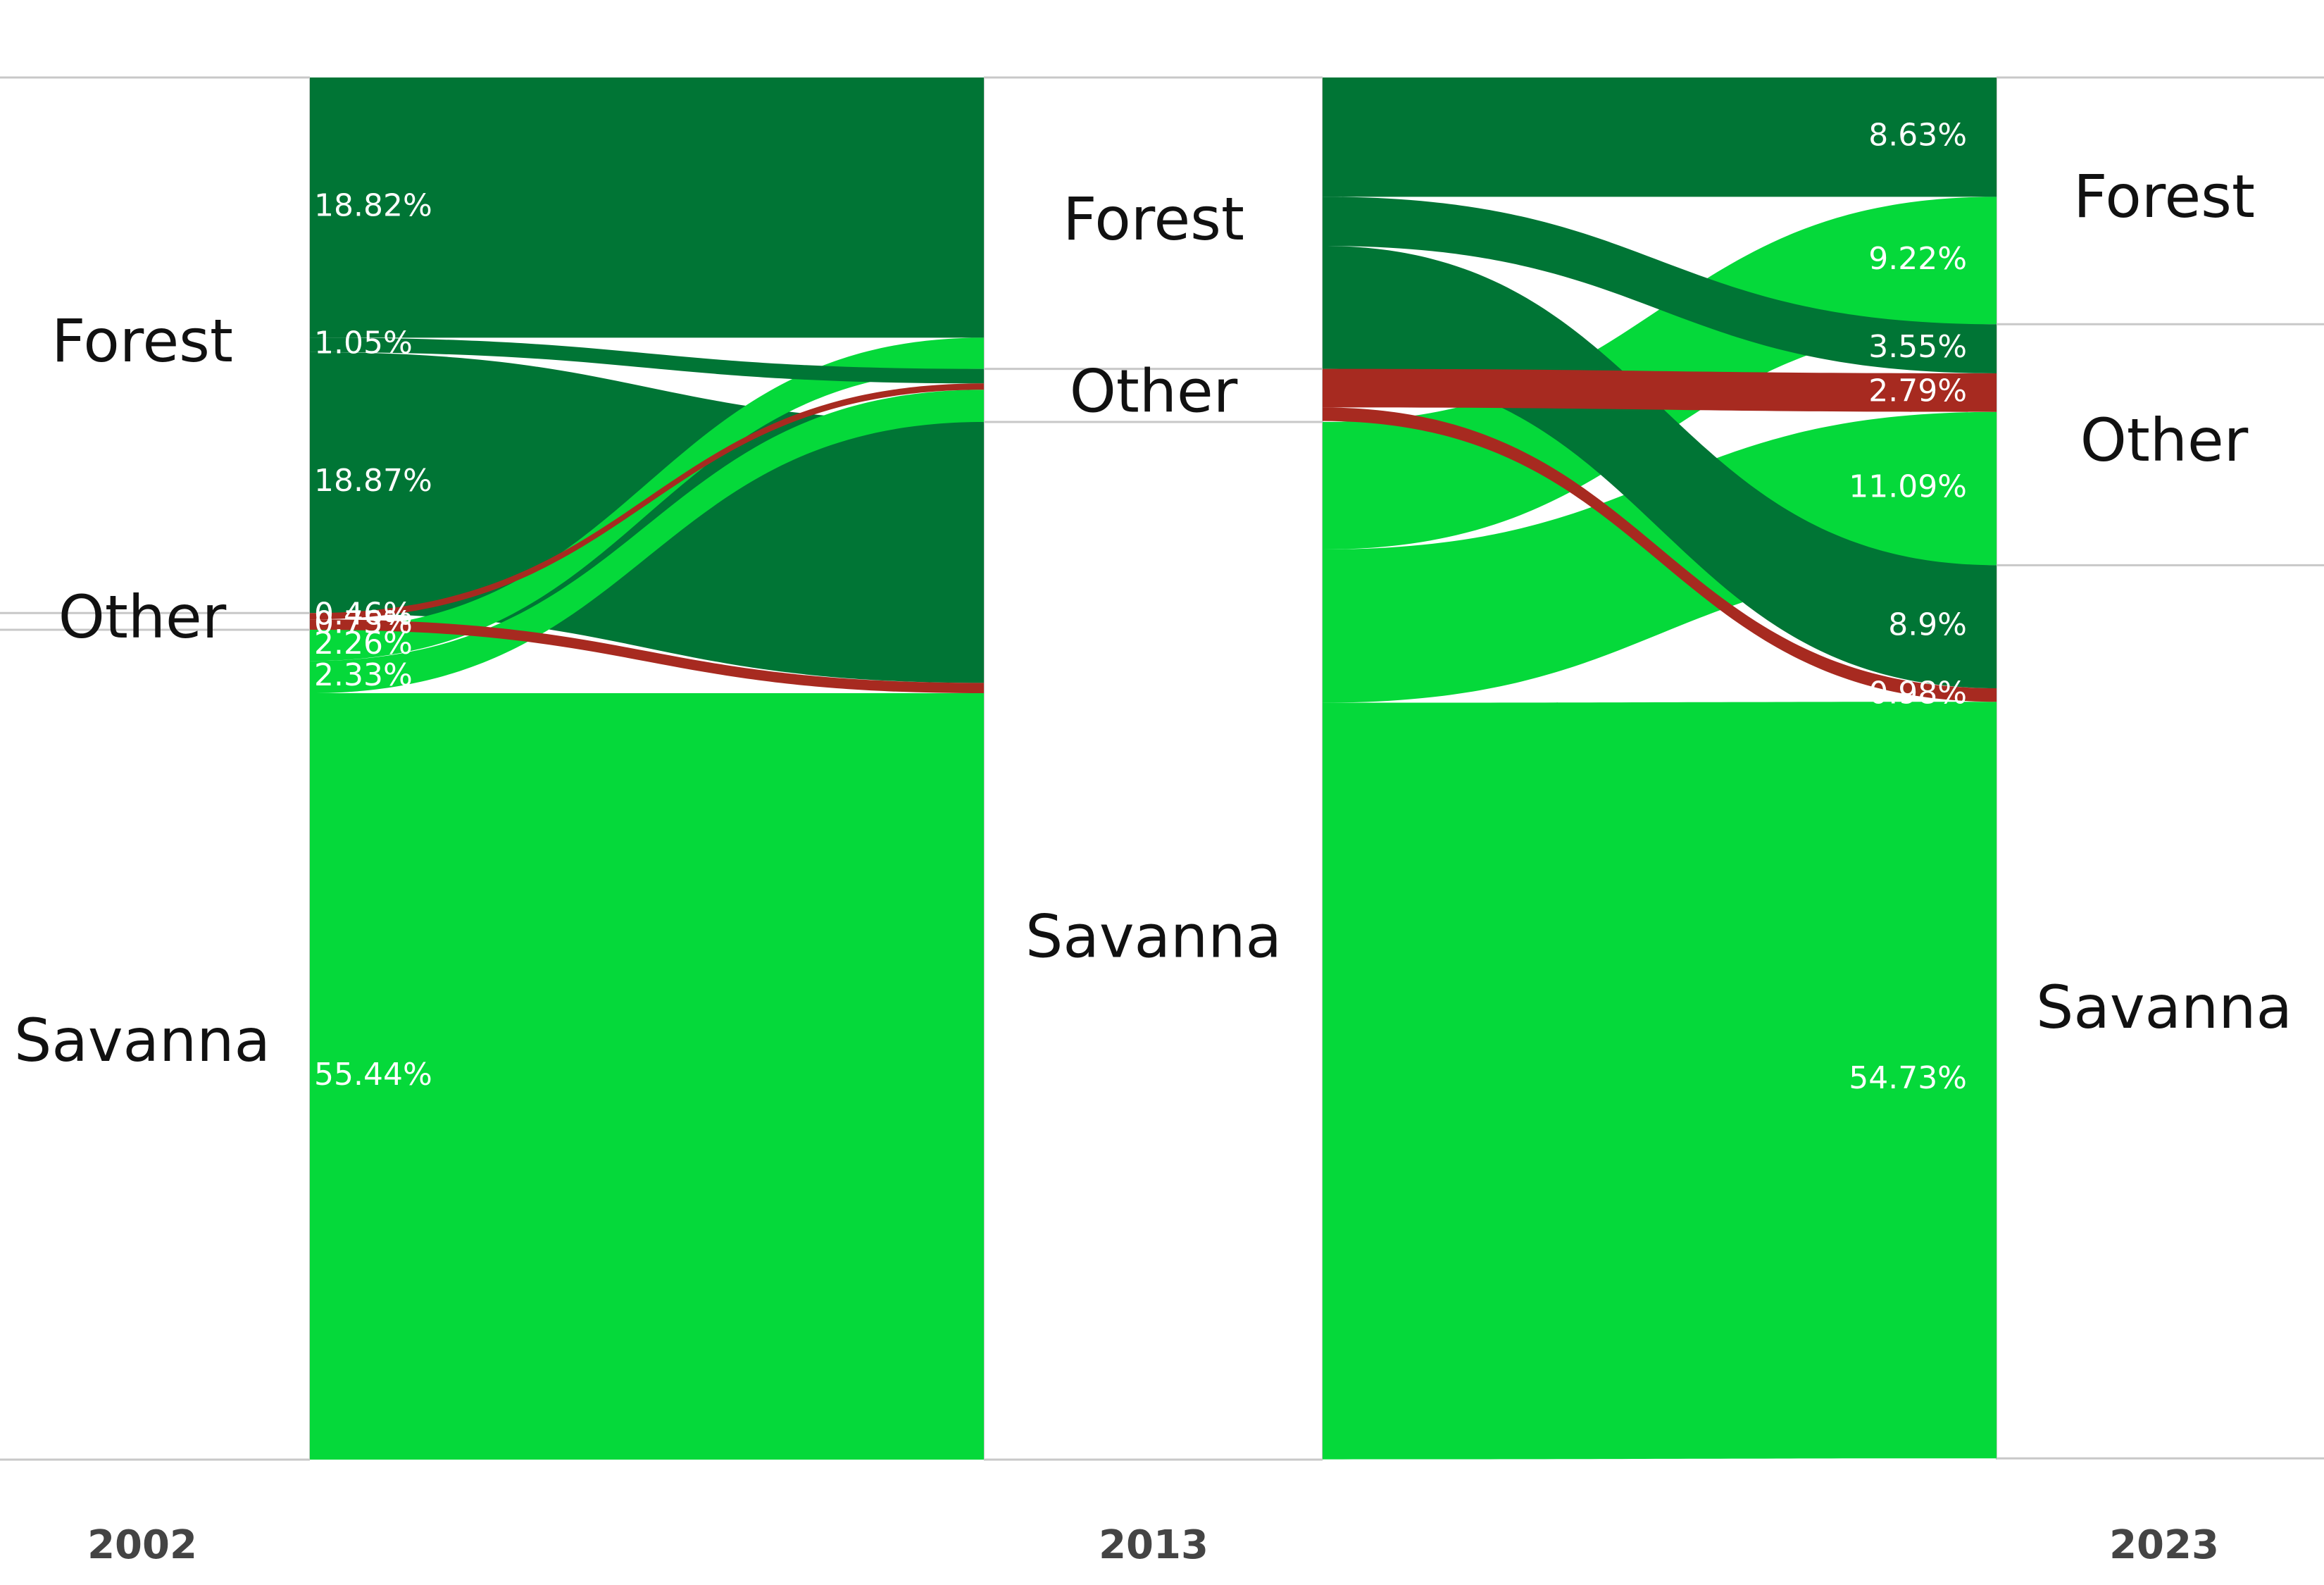  I want to click on year-label-2013: 2013, so click(1153, 1545).